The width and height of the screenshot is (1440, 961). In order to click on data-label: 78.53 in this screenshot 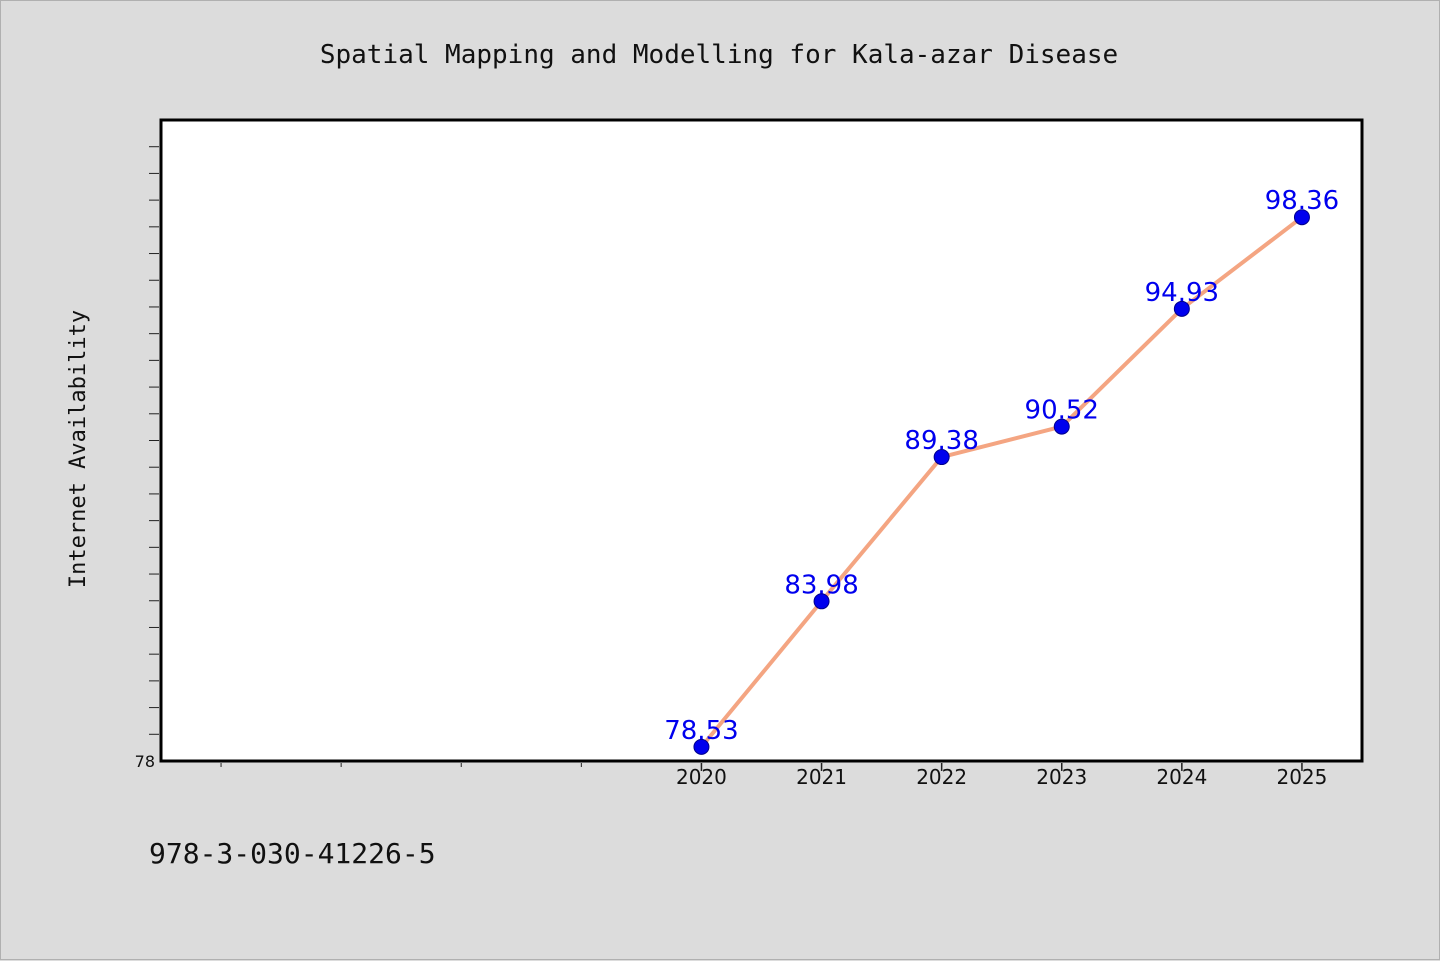, I will do `click(701, 731)`.